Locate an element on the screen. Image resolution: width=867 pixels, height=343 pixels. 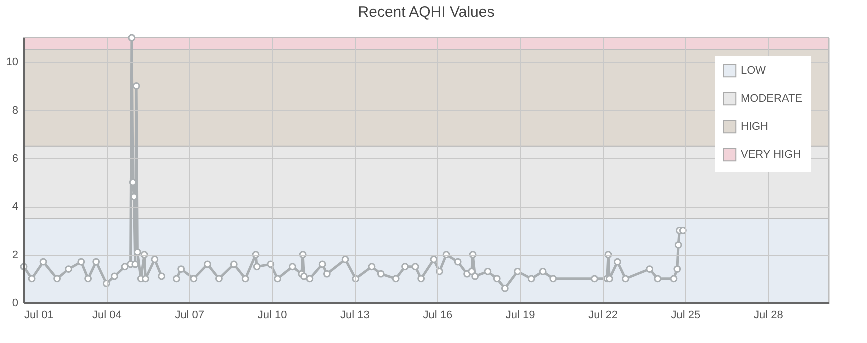
x-tick-label: Jul 01 is located at coordinates (39, 316).